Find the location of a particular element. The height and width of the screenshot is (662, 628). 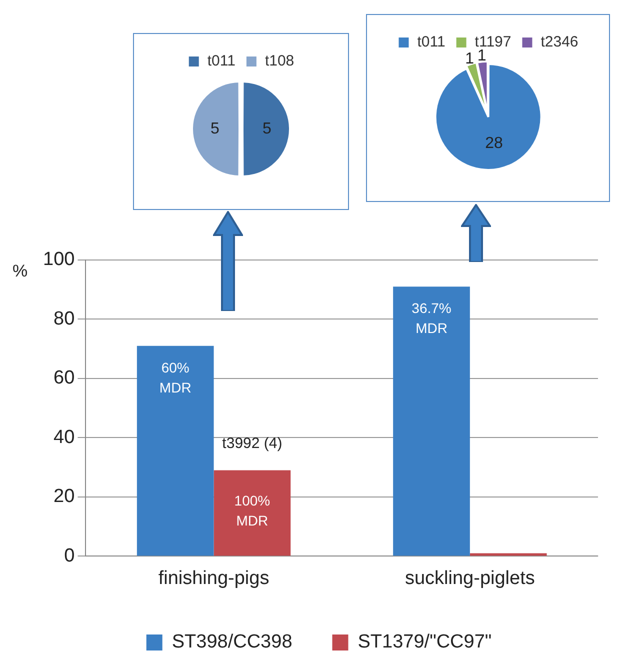

data-label: 1 is located at coordinates (469, 59).